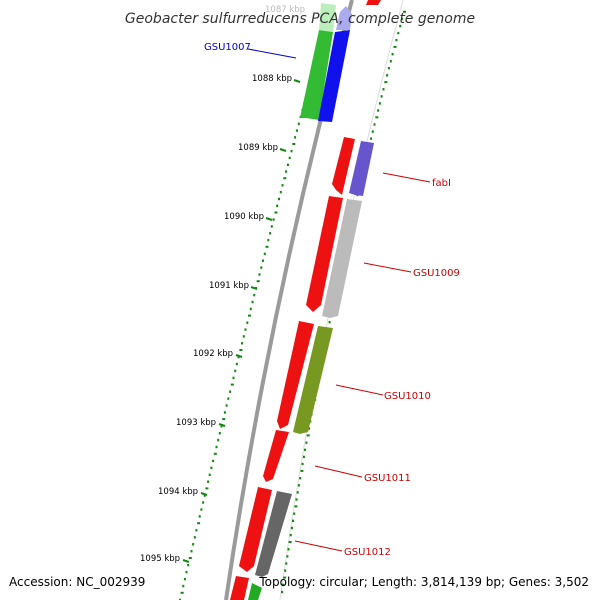 This screenshot has width=600, height=600. What do you see at coordinates (276, 456) in the screenshot?
I see `gene-cds-gsu1011-red` at bounding box center [276, 456].